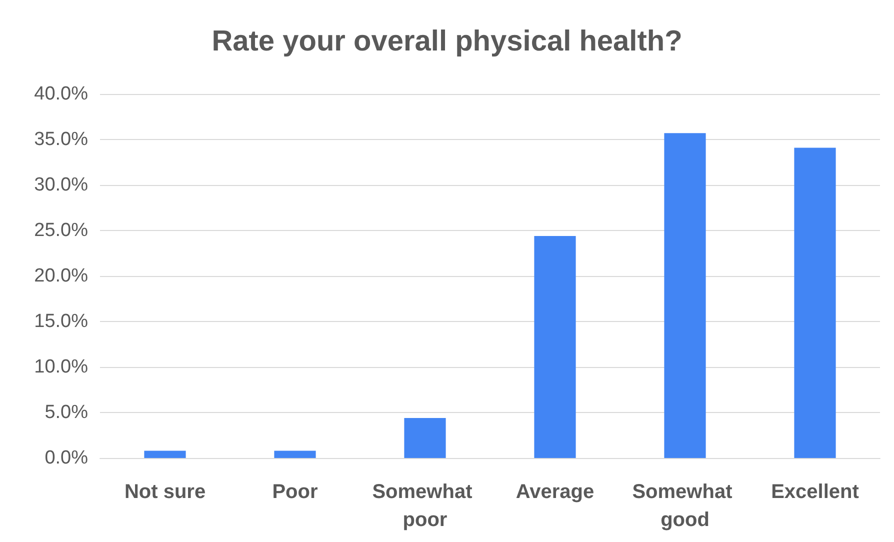  What do you see at coordinates (66, 458) in the screenshot?
I see `y-tick-label: 0.0%` at bounding box center [66, 458].